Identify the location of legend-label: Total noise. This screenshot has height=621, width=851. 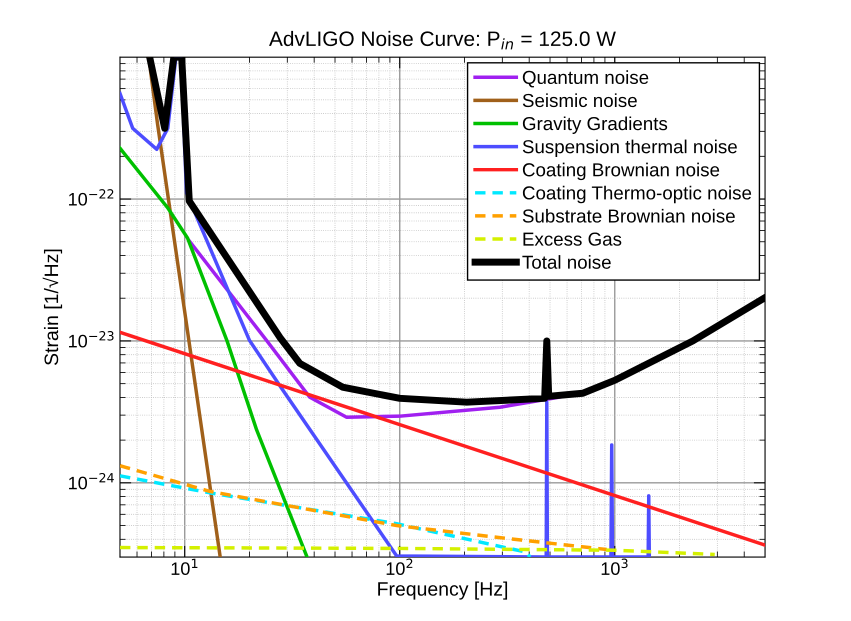
(566, 262).